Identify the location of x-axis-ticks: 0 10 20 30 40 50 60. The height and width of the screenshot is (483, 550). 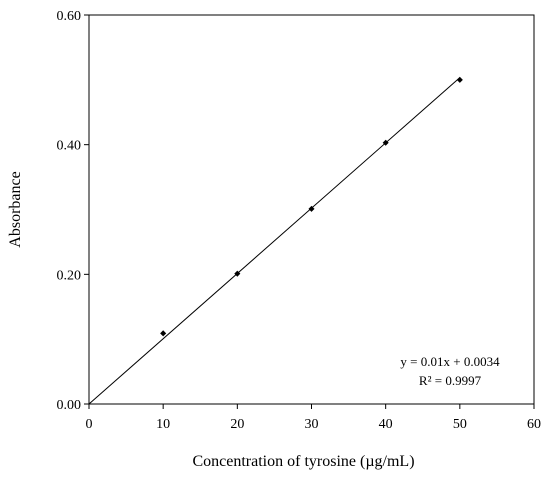
(313, 418).